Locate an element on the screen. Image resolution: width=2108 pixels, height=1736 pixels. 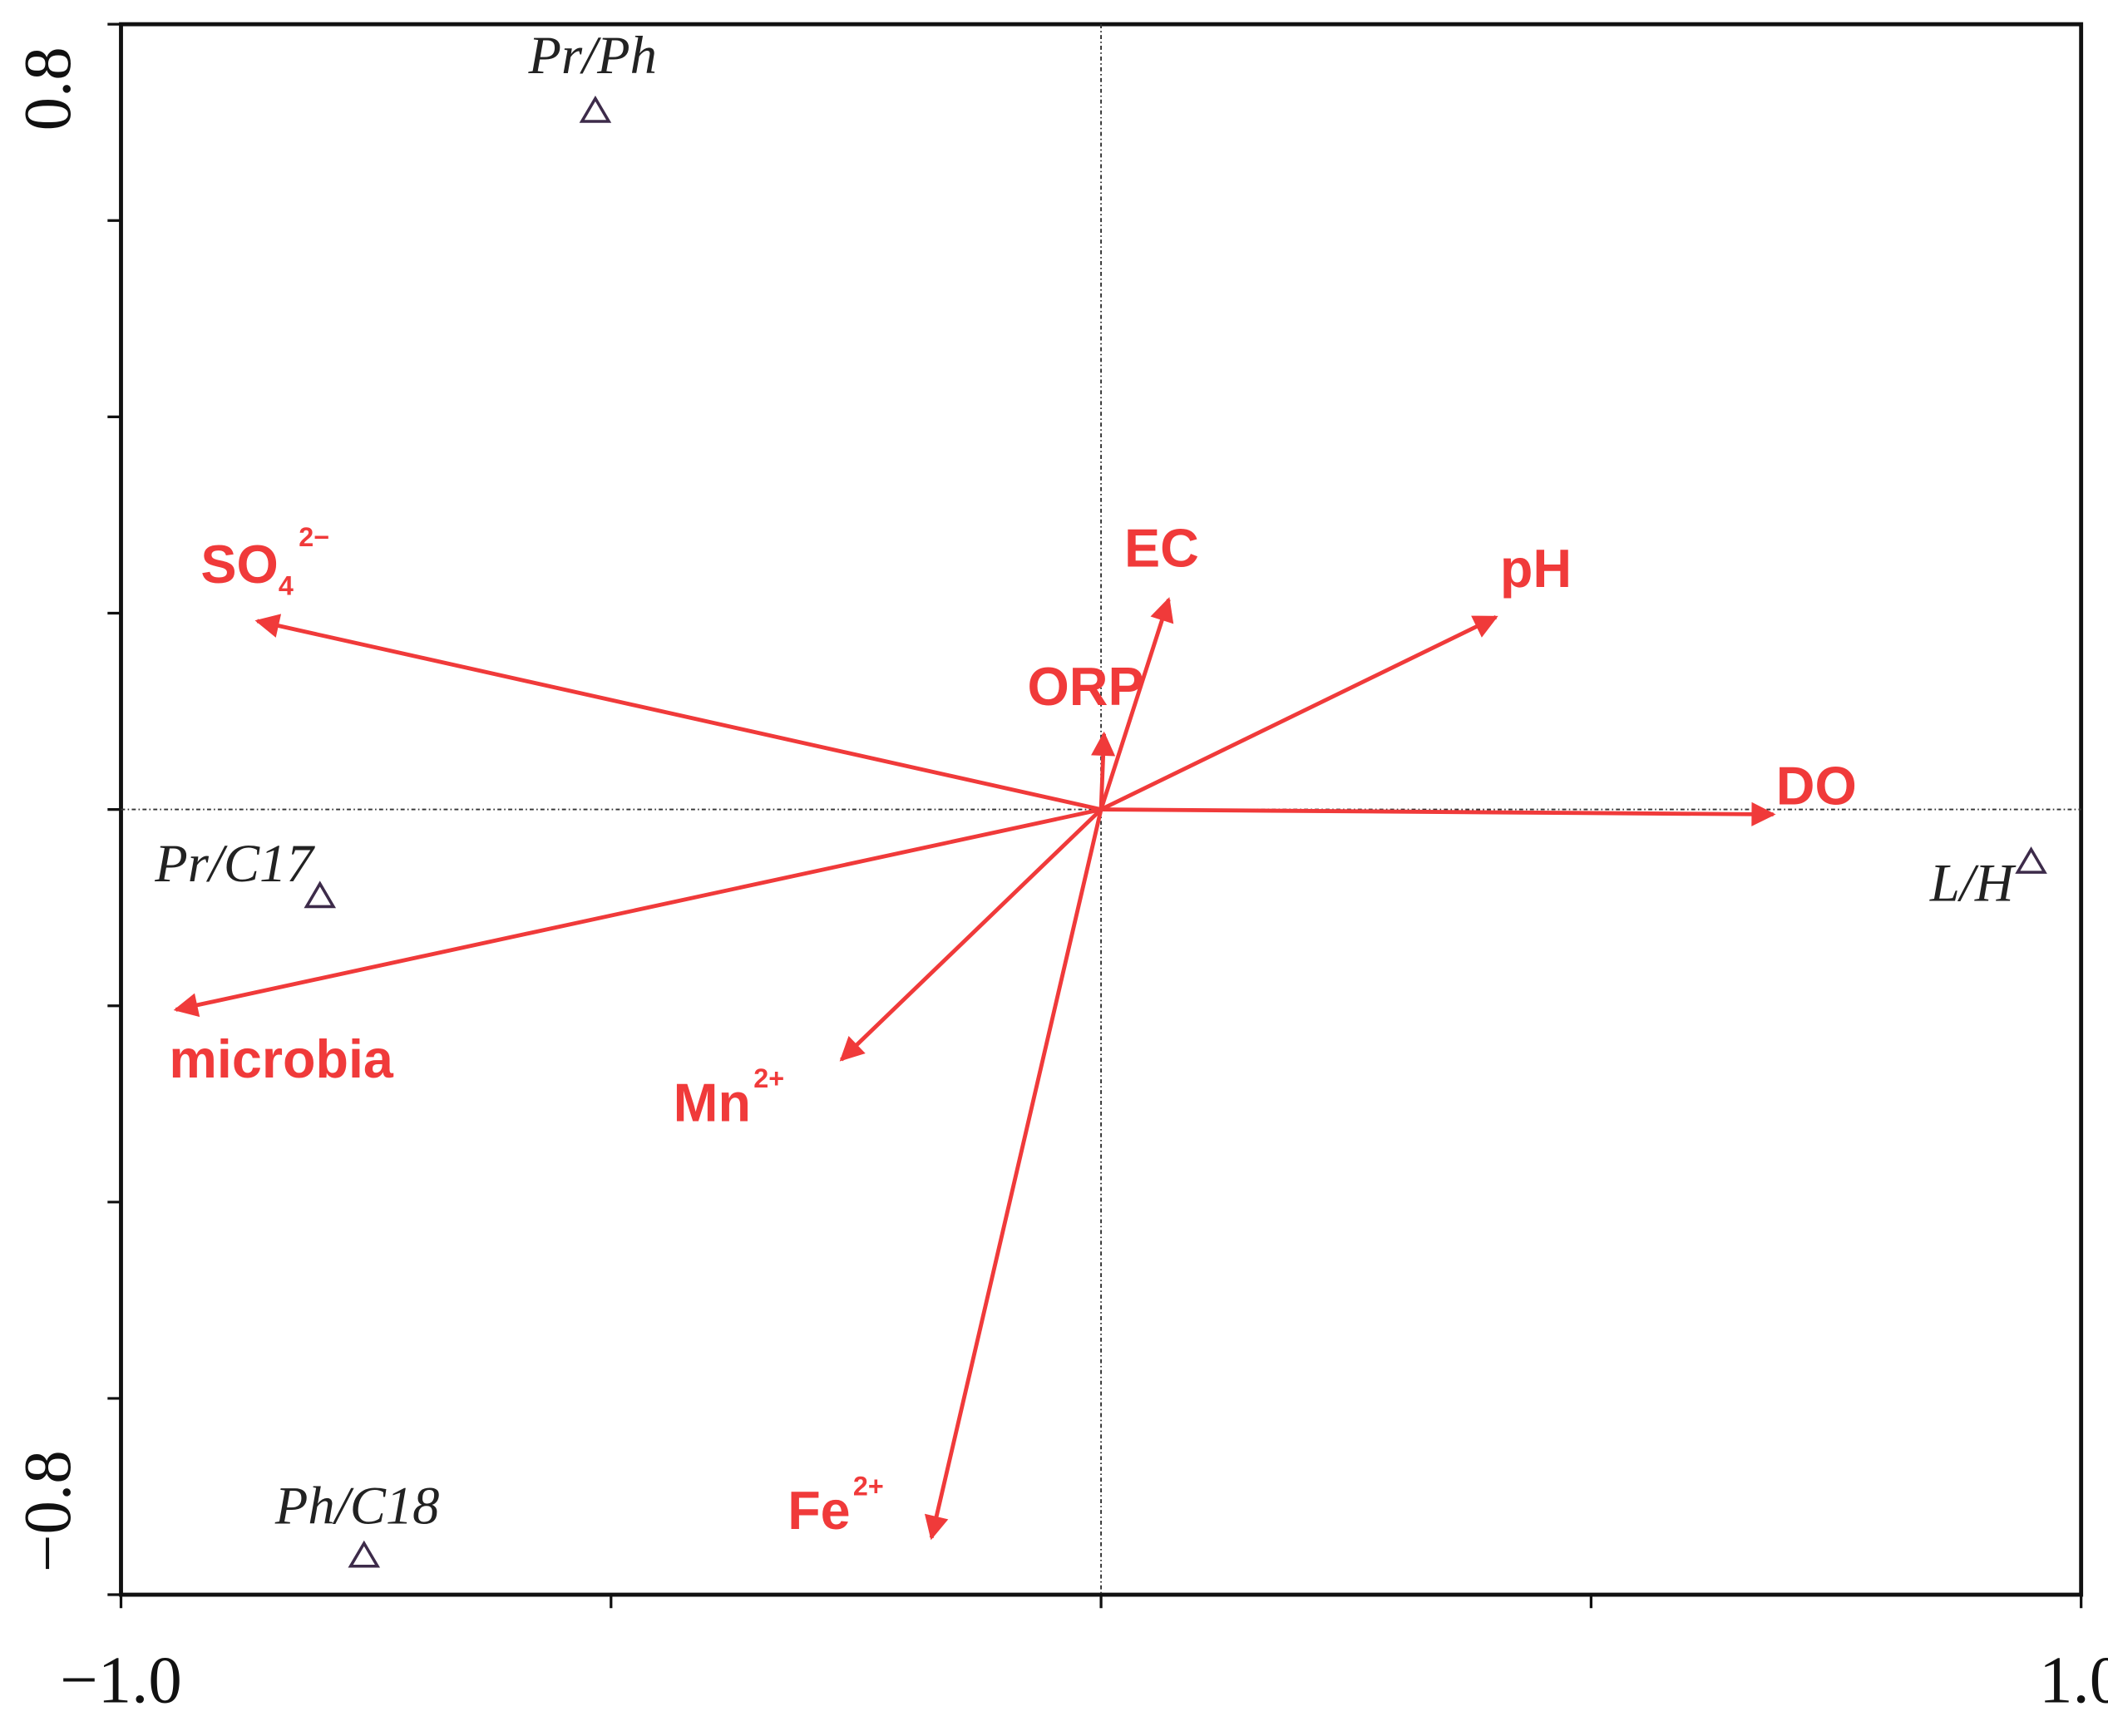
vector-label: SO42− is located at coordinates (265, 561).